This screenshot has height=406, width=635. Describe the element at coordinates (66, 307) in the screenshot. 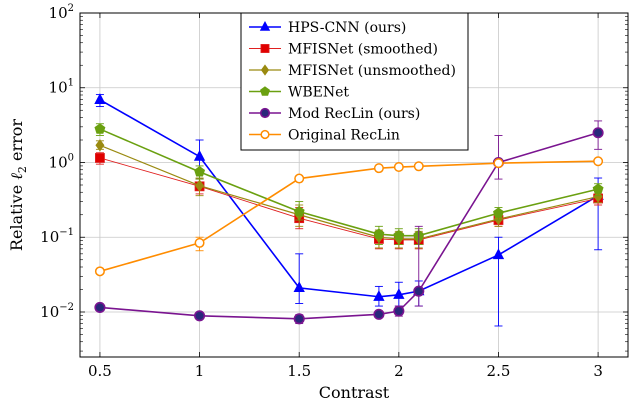

I see `y-tick-exponent: −2` at that location.